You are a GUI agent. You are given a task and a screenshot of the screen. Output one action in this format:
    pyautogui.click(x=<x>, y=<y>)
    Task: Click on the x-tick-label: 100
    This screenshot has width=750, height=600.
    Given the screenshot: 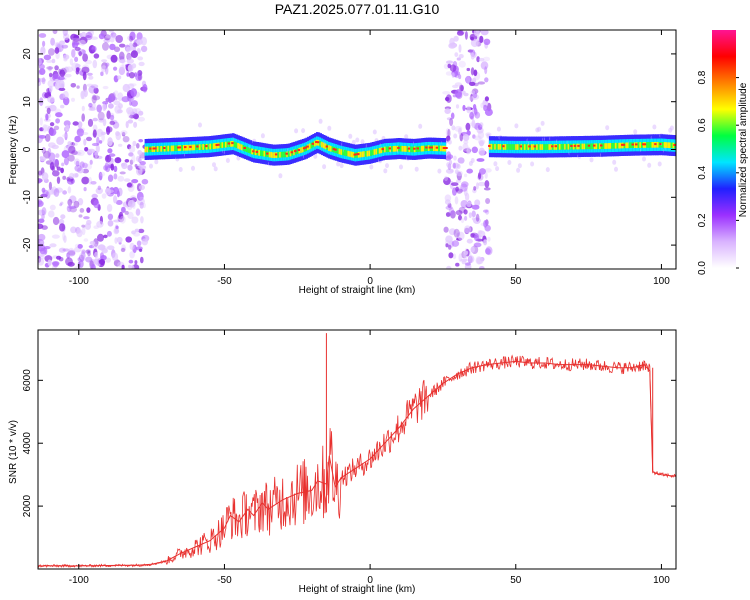 What is the action you would take?
    pyautogui.click(x=661, y=580)
    